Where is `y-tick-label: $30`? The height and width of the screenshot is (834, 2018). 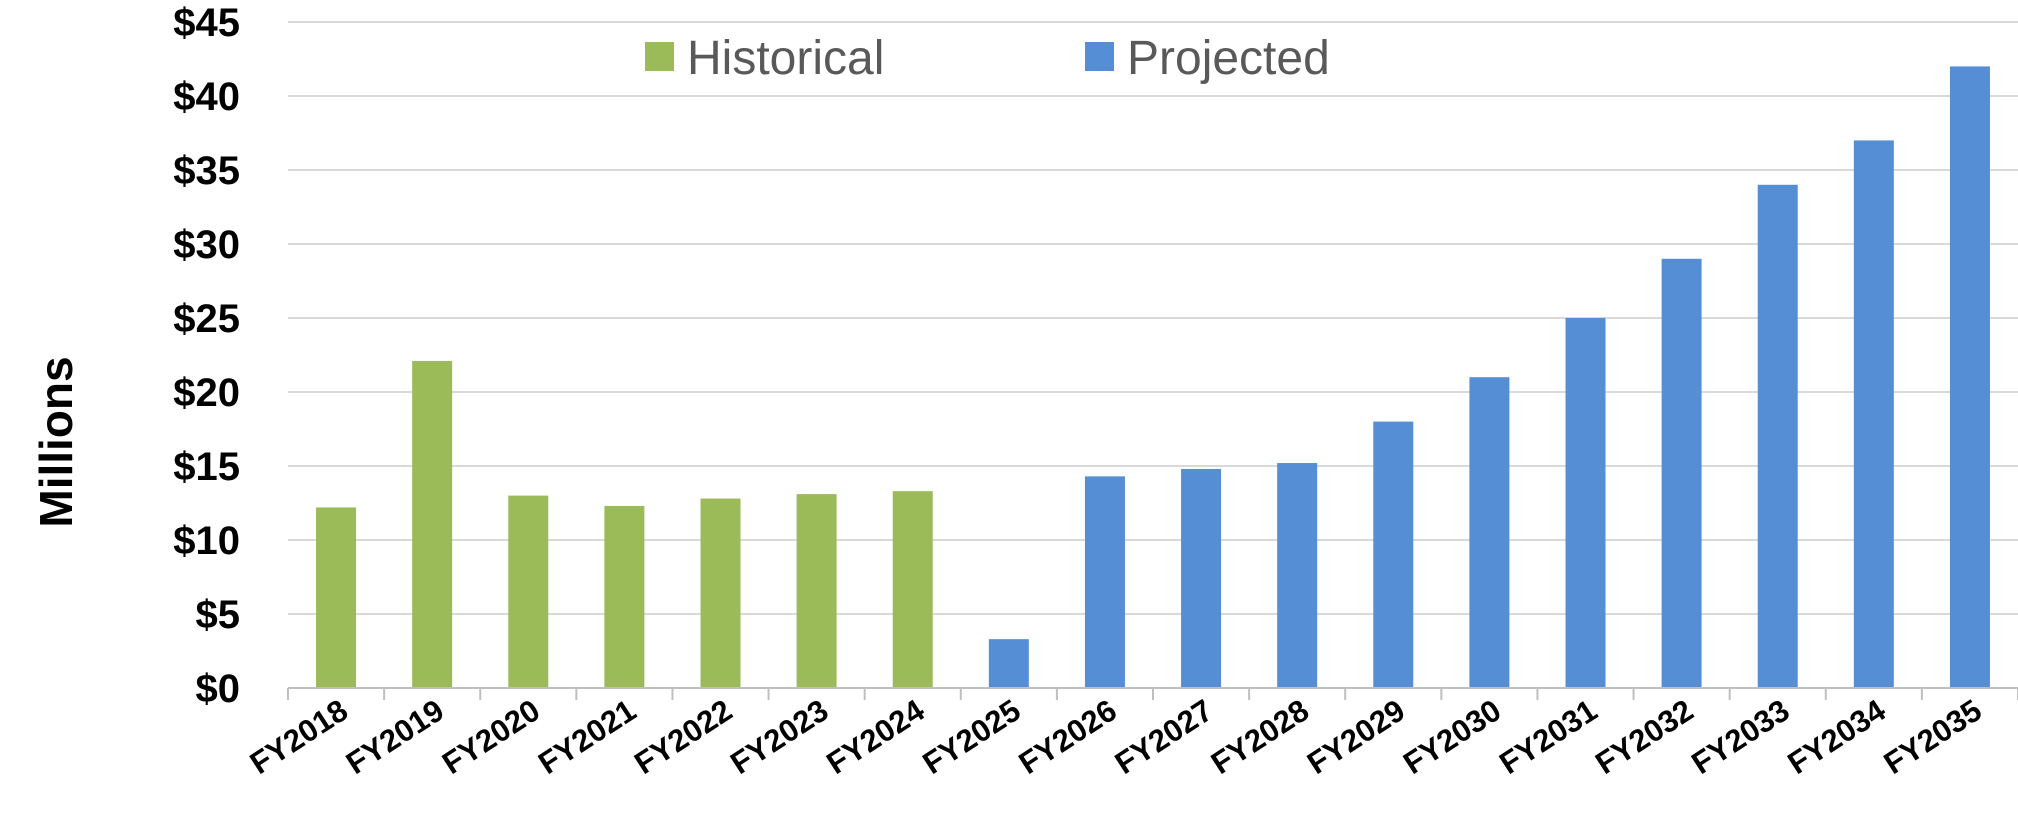 y-tick-label: $30 is located at coordinates (206, 245).